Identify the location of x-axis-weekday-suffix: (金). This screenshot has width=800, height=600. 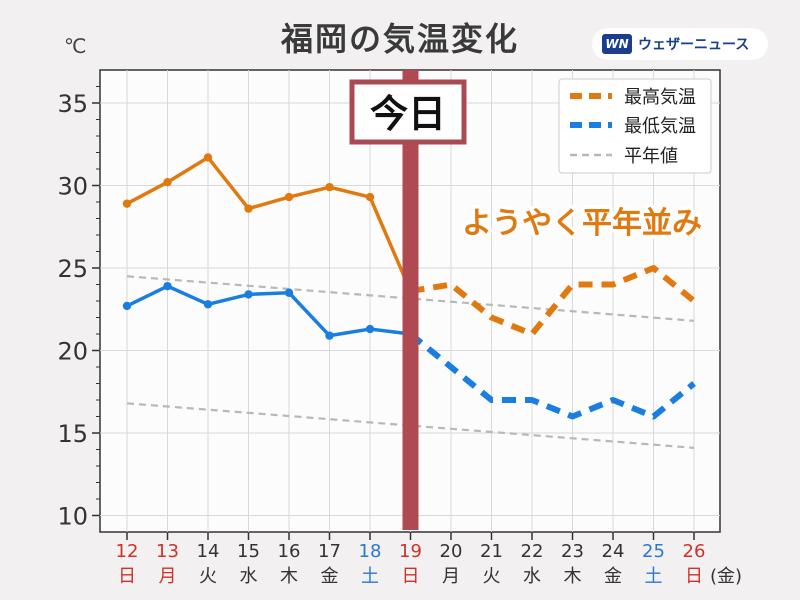
(726, 576).